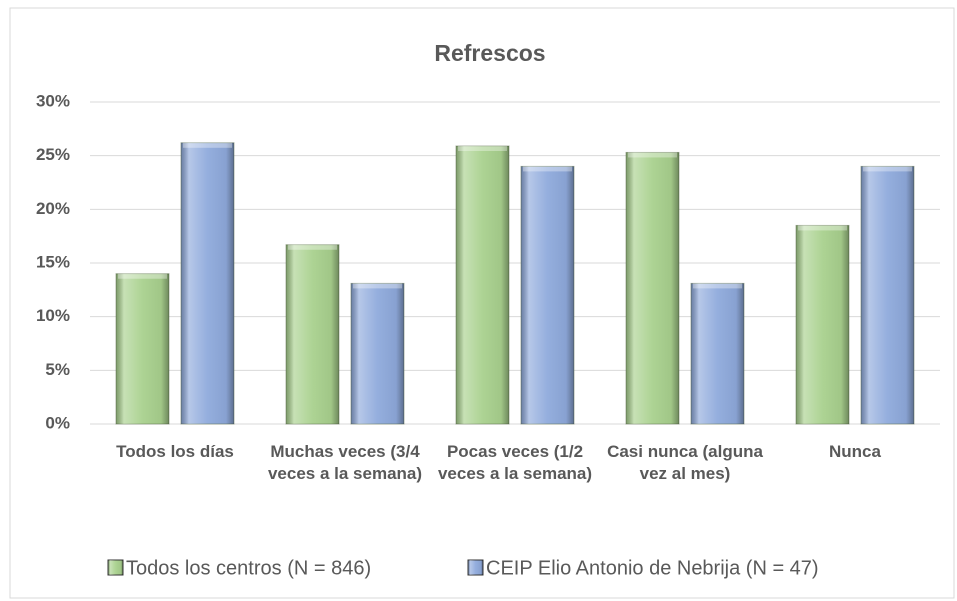  I want to click on x-tick-label: Pocas veces (1/2 veces a la semana), so click(515, 462).